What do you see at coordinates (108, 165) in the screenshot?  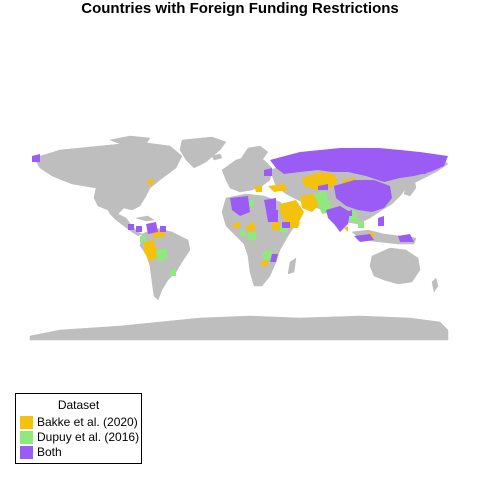 I see `canada` at bounding box center [108, 165].